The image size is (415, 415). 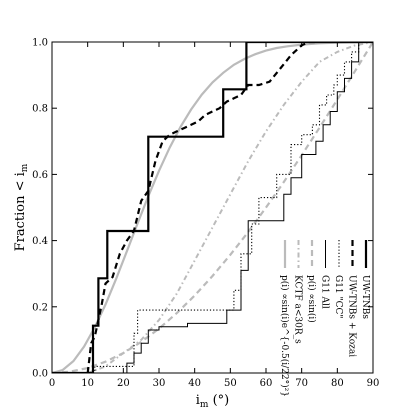 I want to click on y-tick-label: 1.0, so click(x=40, y=43).